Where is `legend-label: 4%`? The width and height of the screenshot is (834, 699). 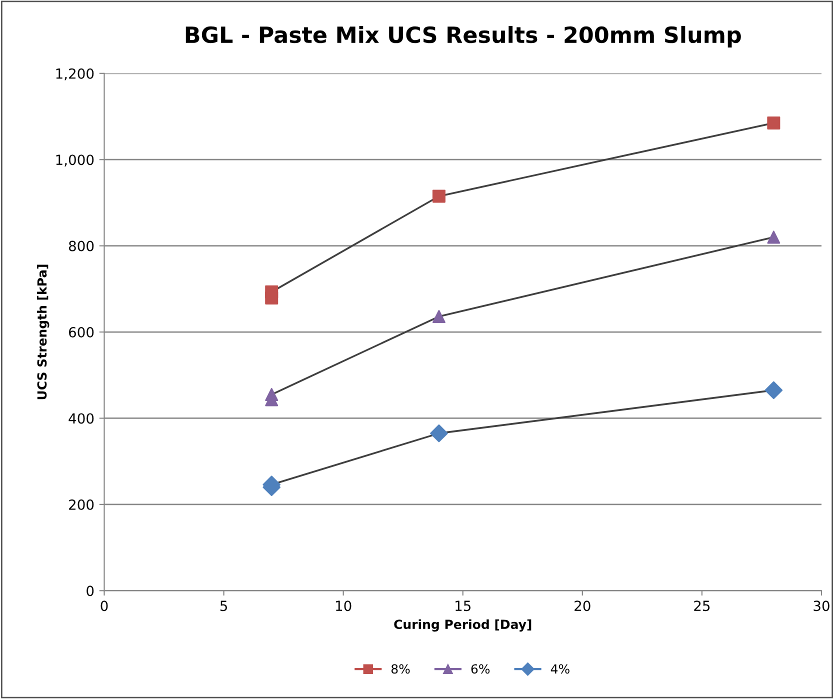 legend-label: 4% is located at coordinates (560, 669).